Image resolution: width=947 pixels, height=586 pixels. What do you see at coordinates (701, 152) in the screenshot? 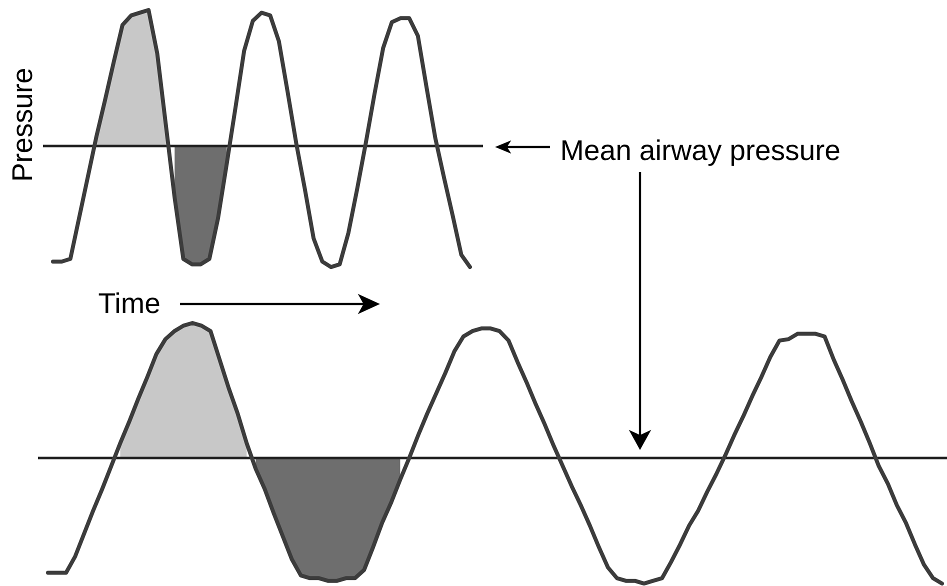
I see `ref-line-label: Mean airway pressure` at bounding box center [701, 152].